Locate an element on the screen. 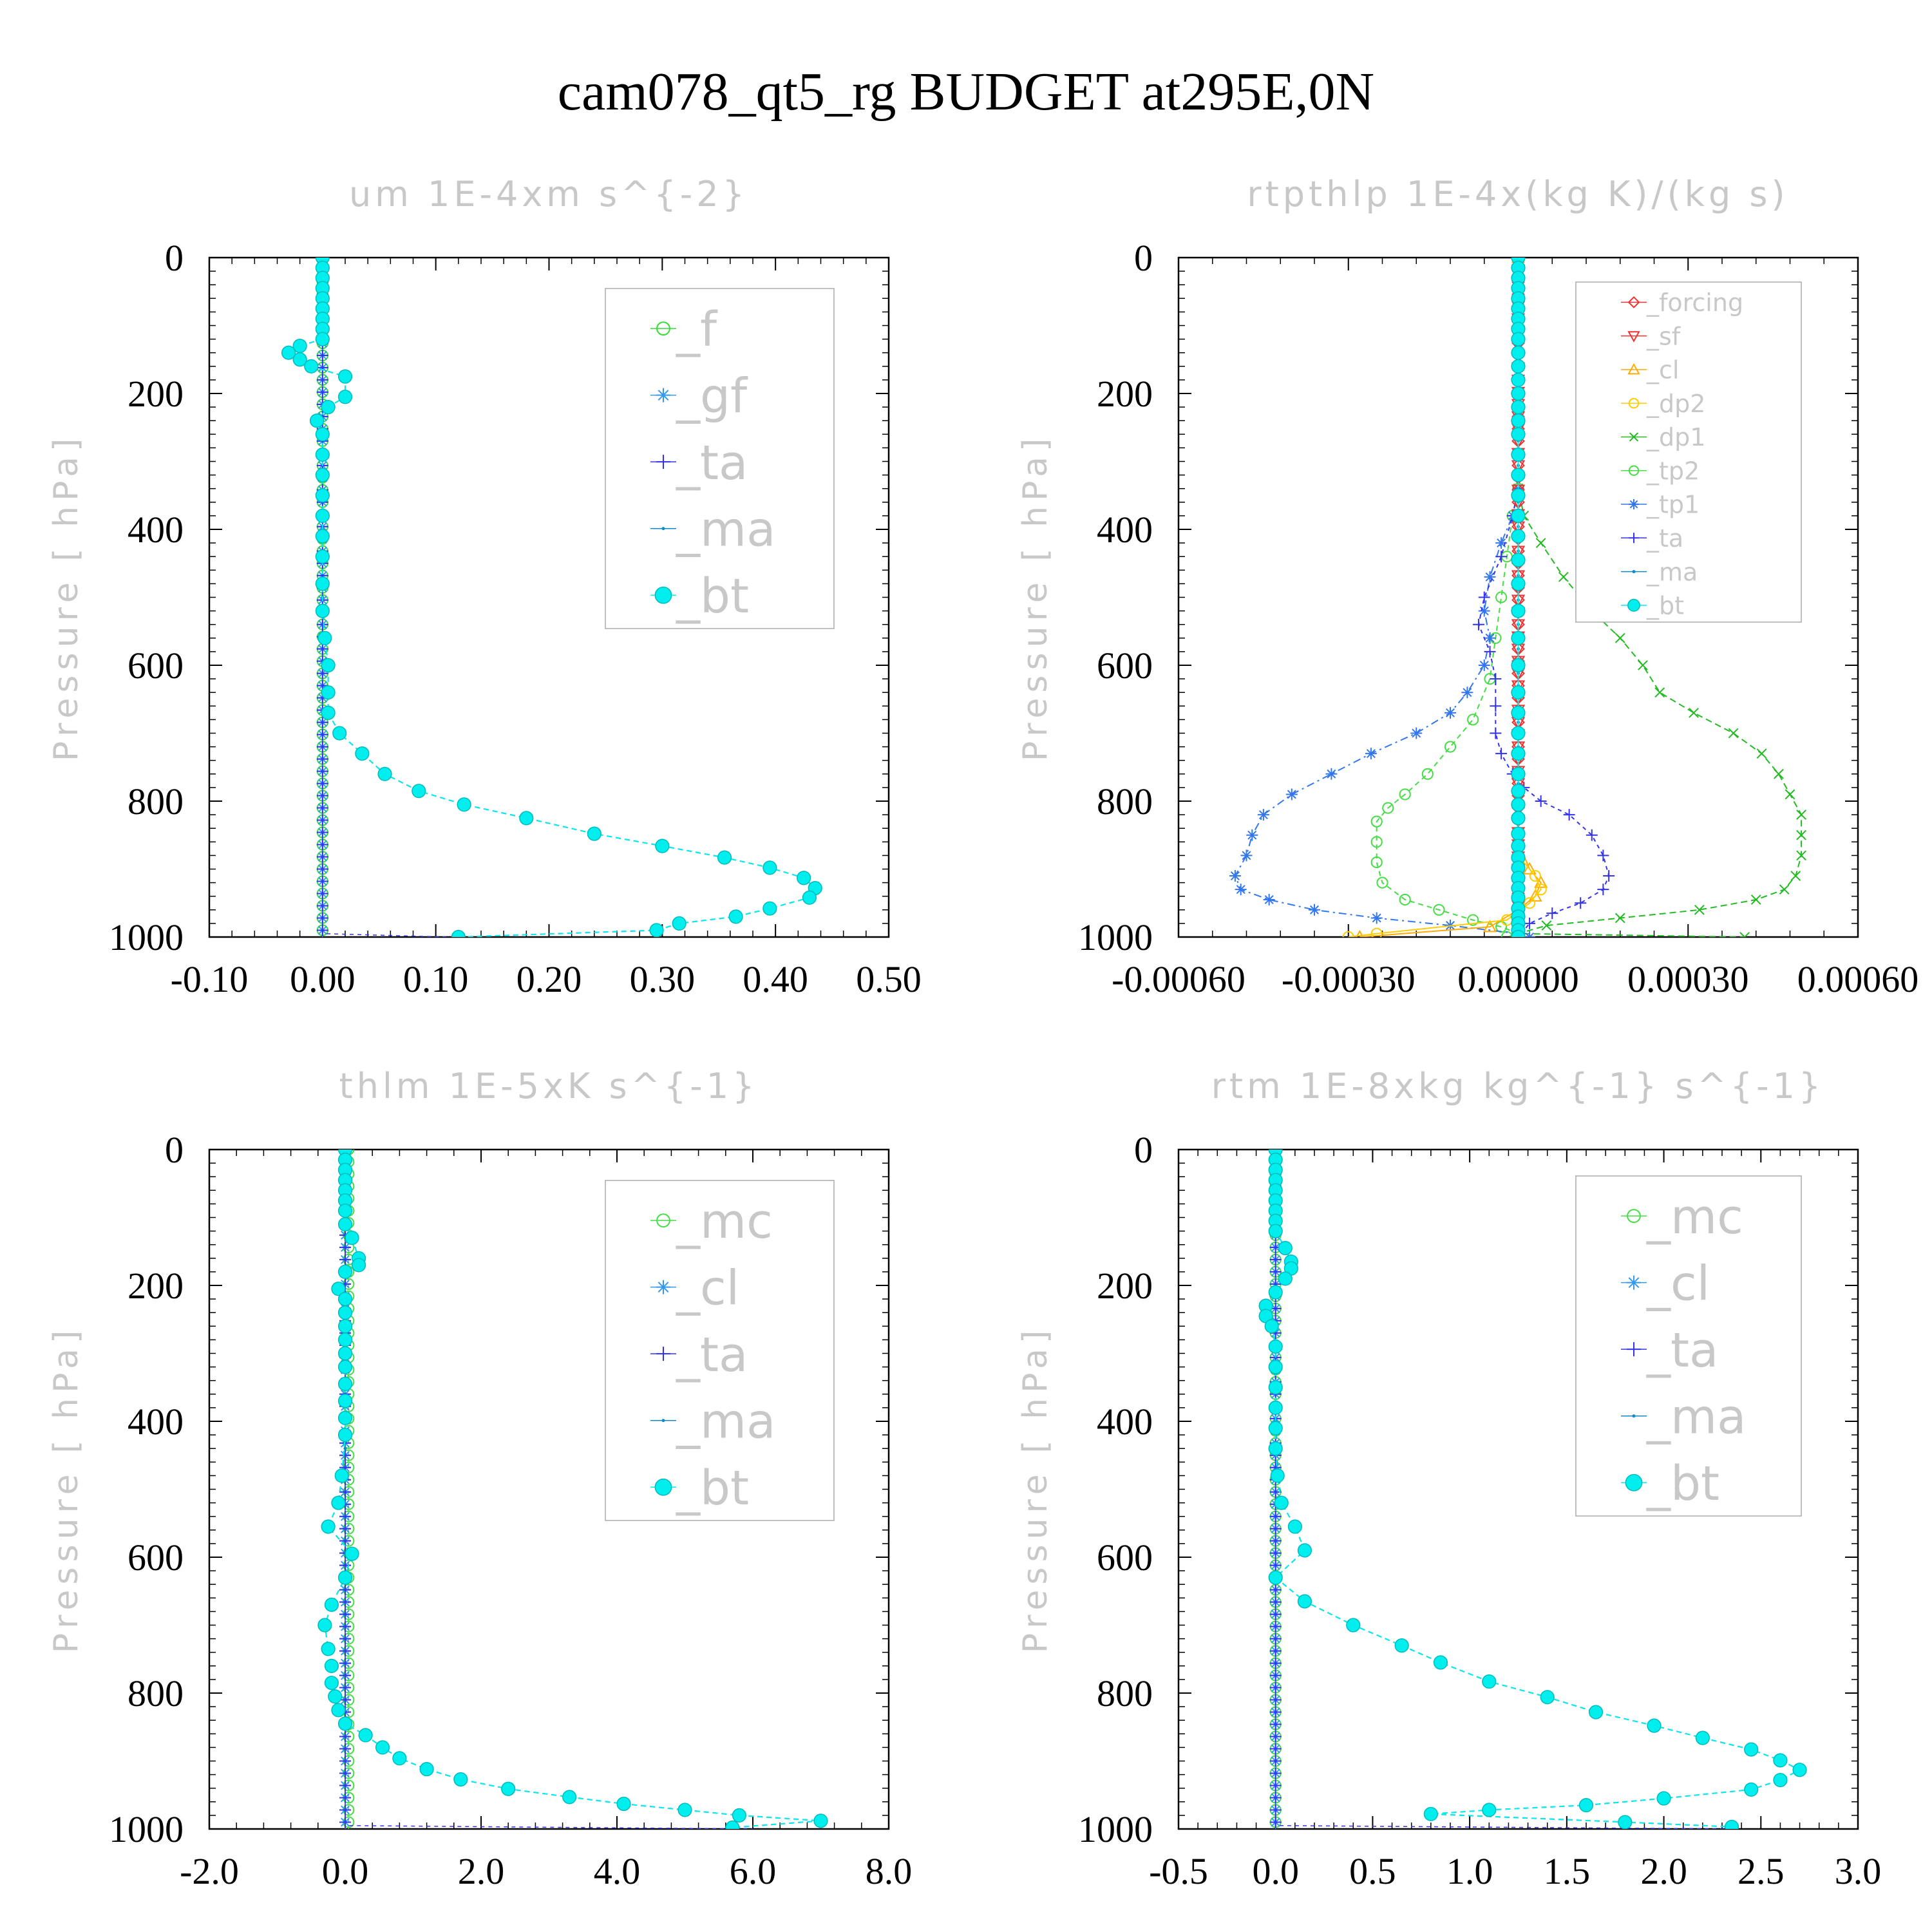 The image size is (1932, 1932). panel-title: um 1E-4xm s^{-2} is located at coordinates (548, 194).